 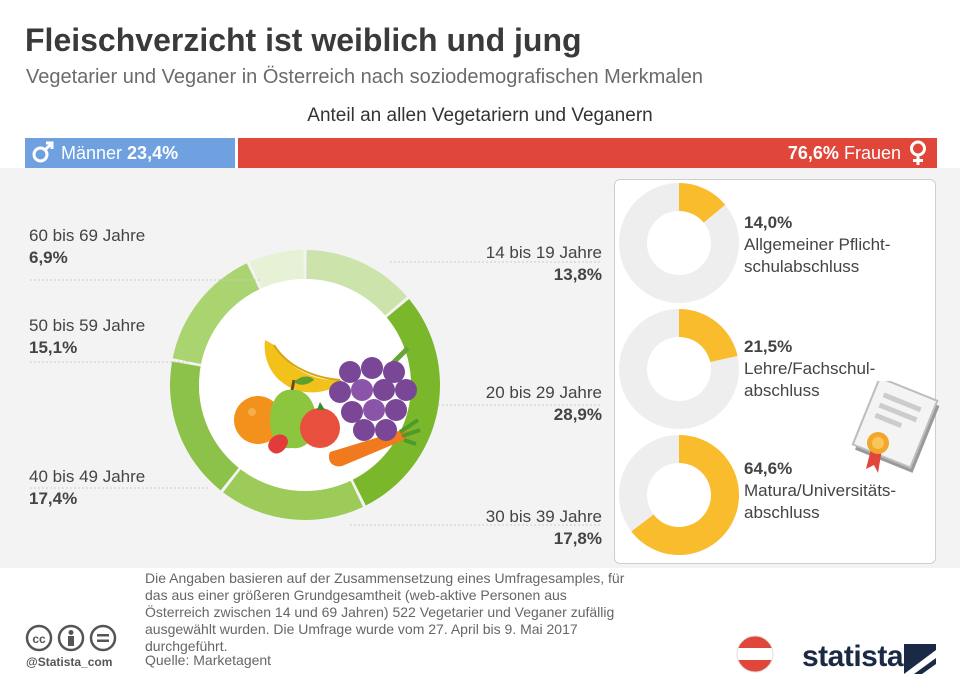 What do you see at coordinates (480, 115) in the screenshot?
I see `share-heading: Anteil an allen Vegetariern und Veganern` at bounding box center [480, 115].